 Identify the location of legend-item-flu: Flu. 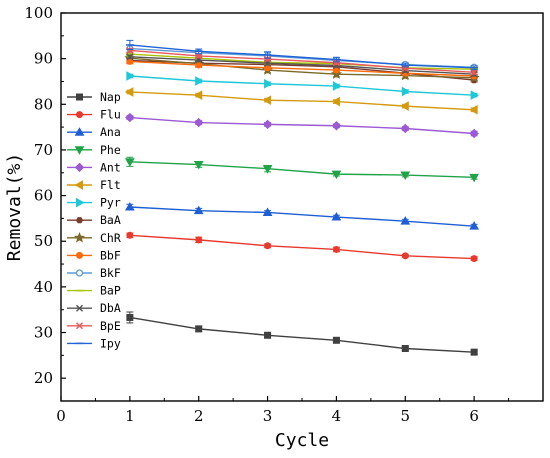
(94, 115).